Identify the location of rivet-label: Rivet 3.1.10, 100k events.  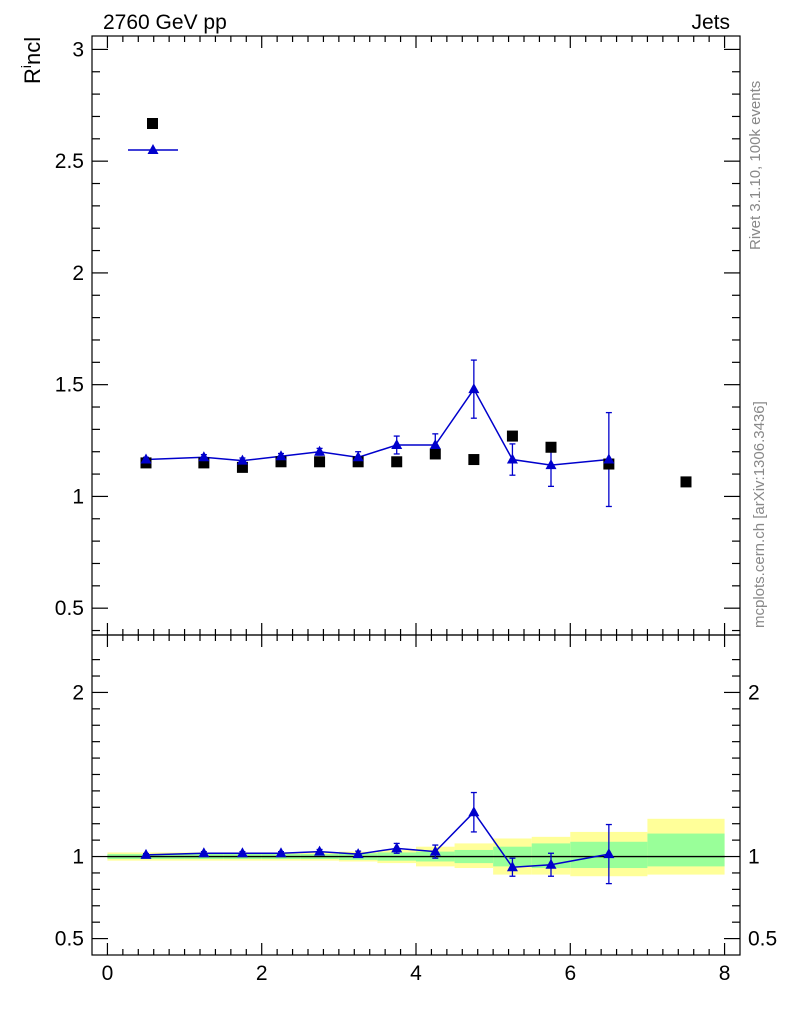
(755, 165).